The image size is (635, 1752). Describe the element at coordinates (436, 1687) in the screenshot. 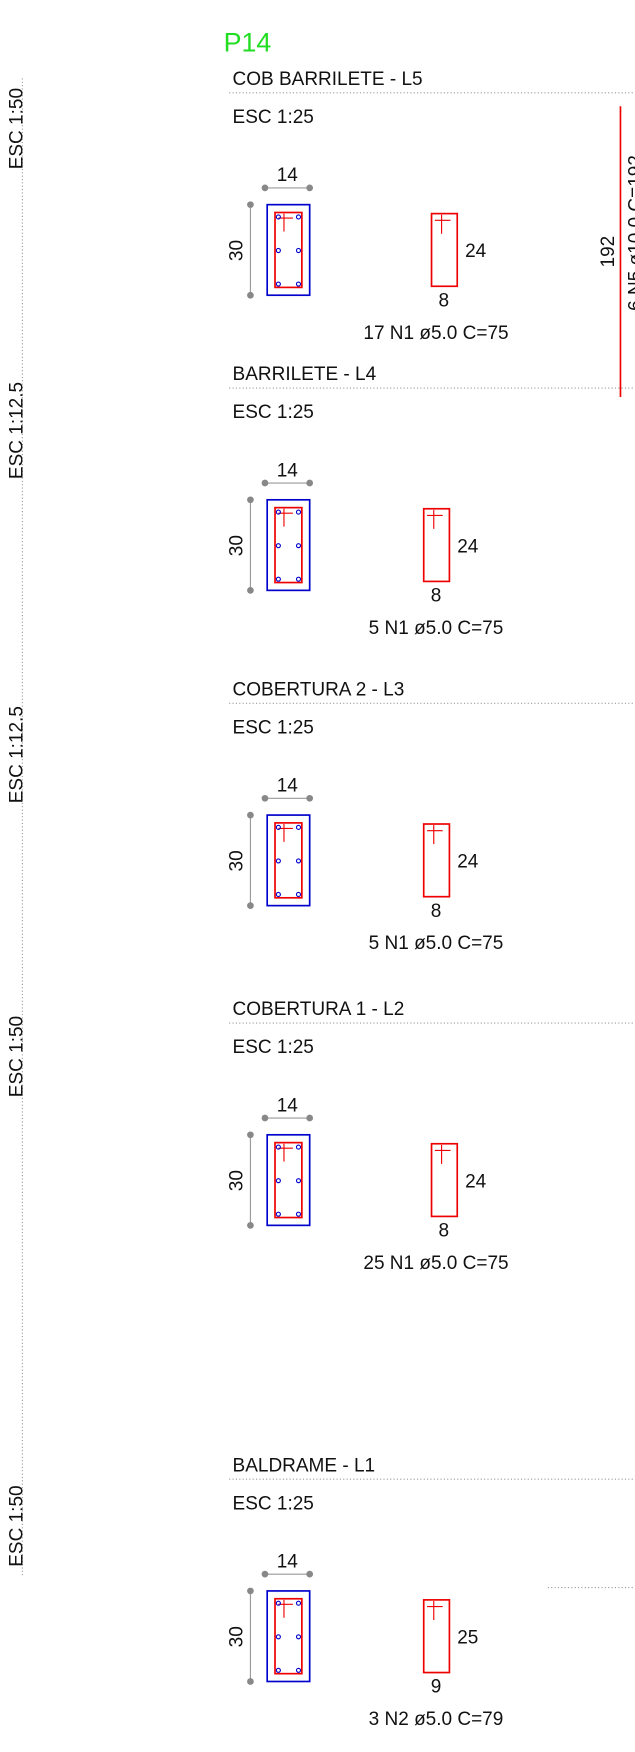

I see `stirrup-width: 9` at that location.